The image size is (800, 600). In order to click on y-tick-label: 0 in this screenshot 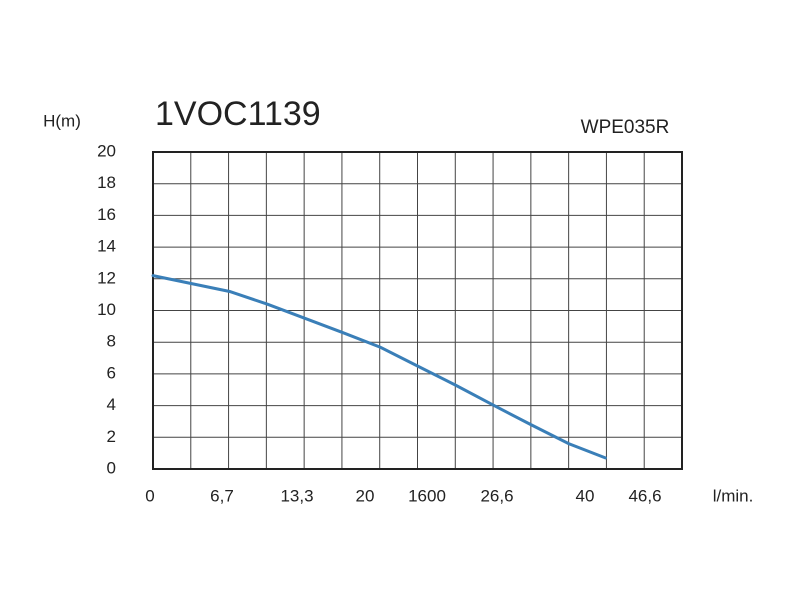, I will do `click(111, 467)`.